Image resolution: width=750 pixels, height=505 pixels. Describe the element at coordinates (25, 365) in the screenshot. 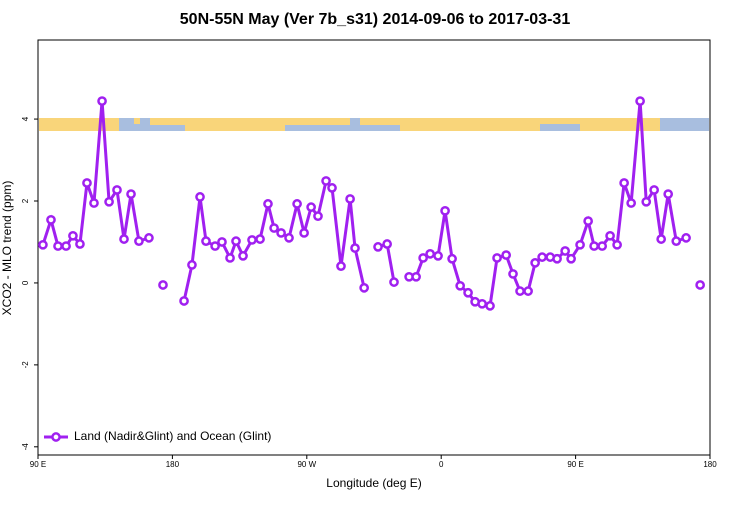

I see `y-tick-label: -2` at that location.